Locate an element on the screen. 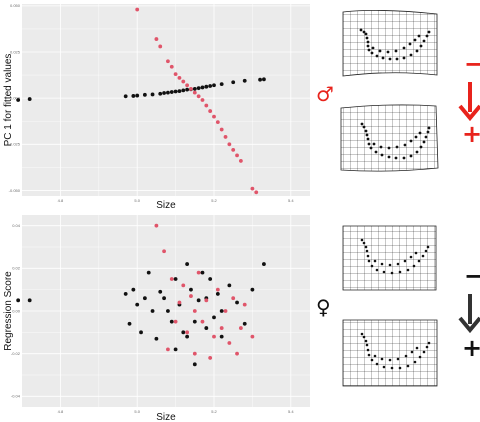 The height and width of the screenshot is (422, 480). female-shape-panel: ♀ − + is located at coordinates (398, 306).